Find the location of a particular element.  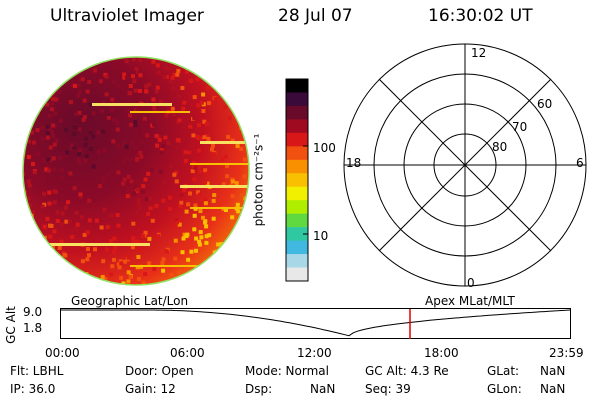

dsp-value: NaN is located at coordinates (323, 389).